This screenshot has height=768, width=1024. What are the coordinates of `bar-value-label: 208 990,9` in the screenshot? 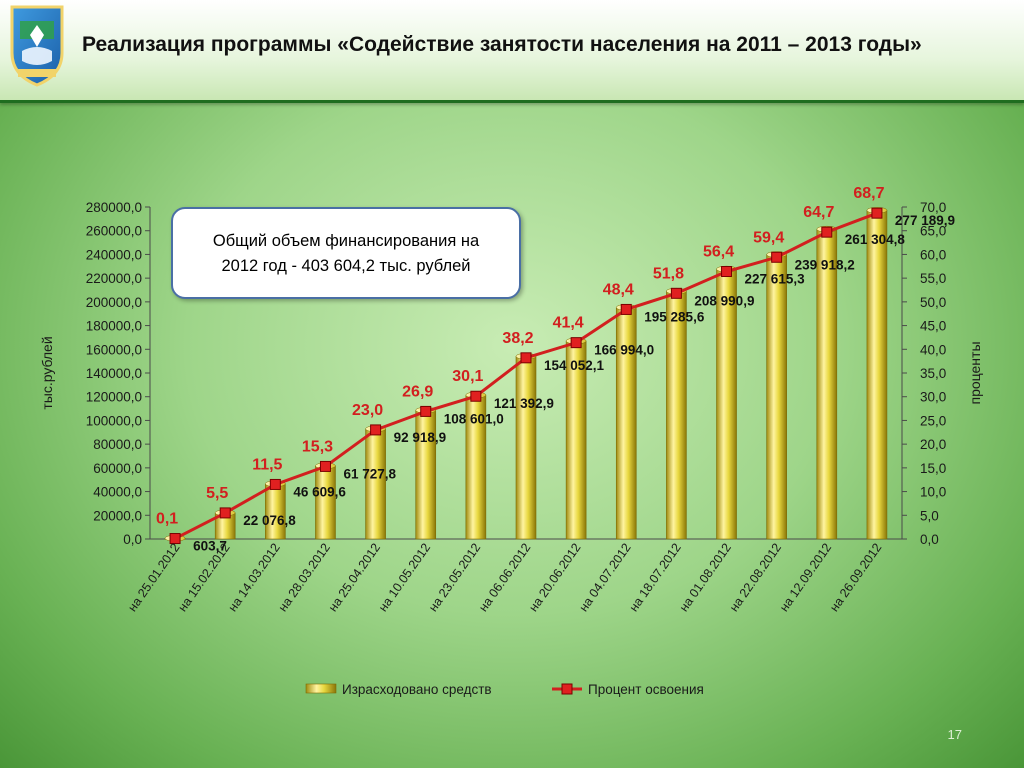 It's located at (724, 300).